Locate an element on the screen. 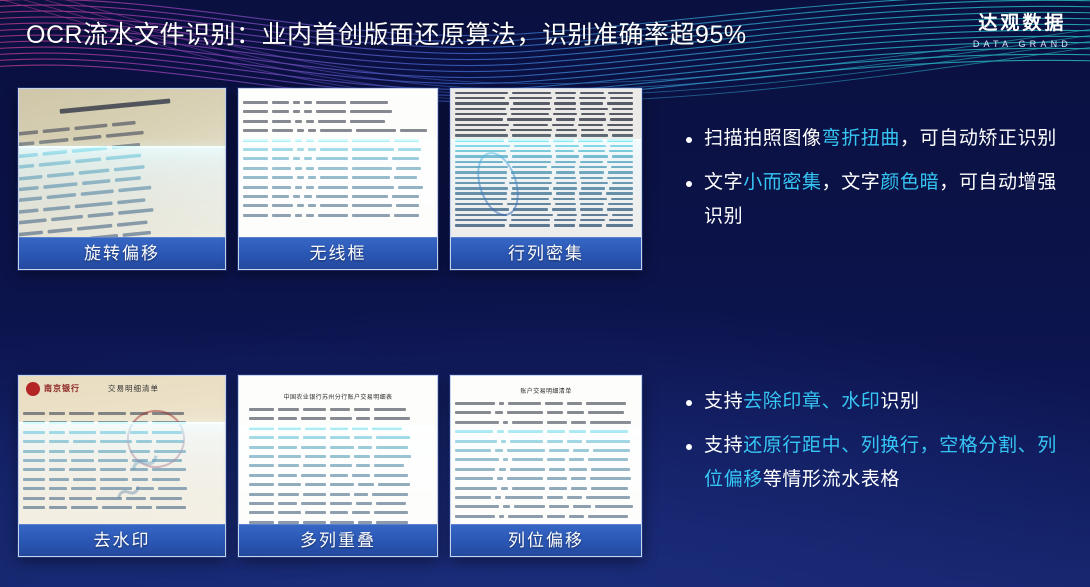  multicolumn-doc-title: 中国农业银行苏州分行账户交易明细表 is located at coordinates (338, 398).